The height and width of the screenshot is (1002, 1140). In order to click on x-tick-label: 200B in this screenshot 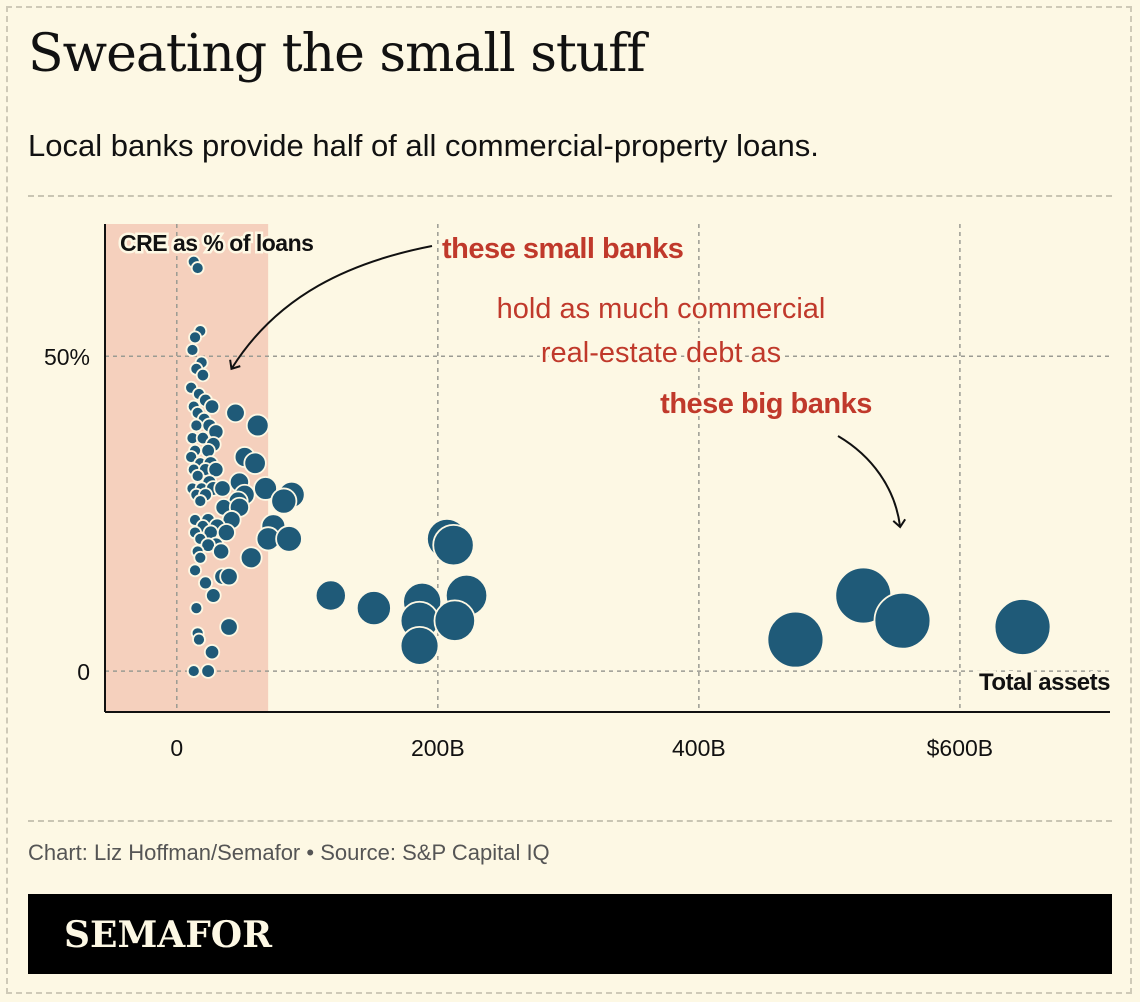, I will do `click(438, 748)`.